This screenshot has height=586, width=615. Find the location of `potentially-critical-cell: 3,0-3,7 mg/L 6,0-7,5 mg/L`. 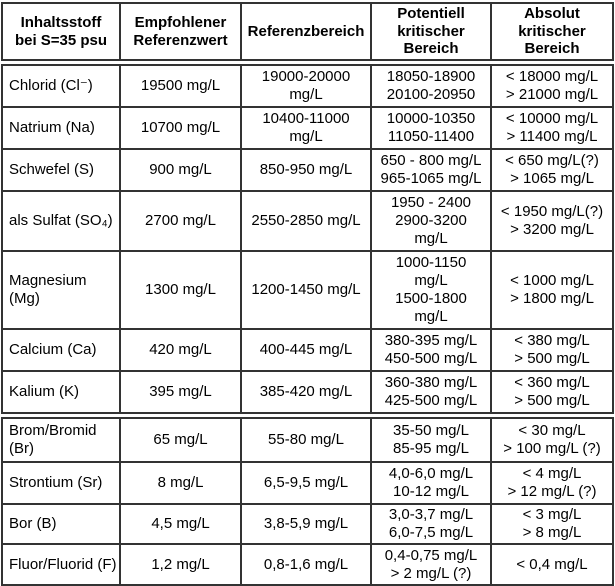

potentially-critical-cell: 3,0-3,7 mg/L 6,0-7,5 mg/L is located at coordinates (431, 524).